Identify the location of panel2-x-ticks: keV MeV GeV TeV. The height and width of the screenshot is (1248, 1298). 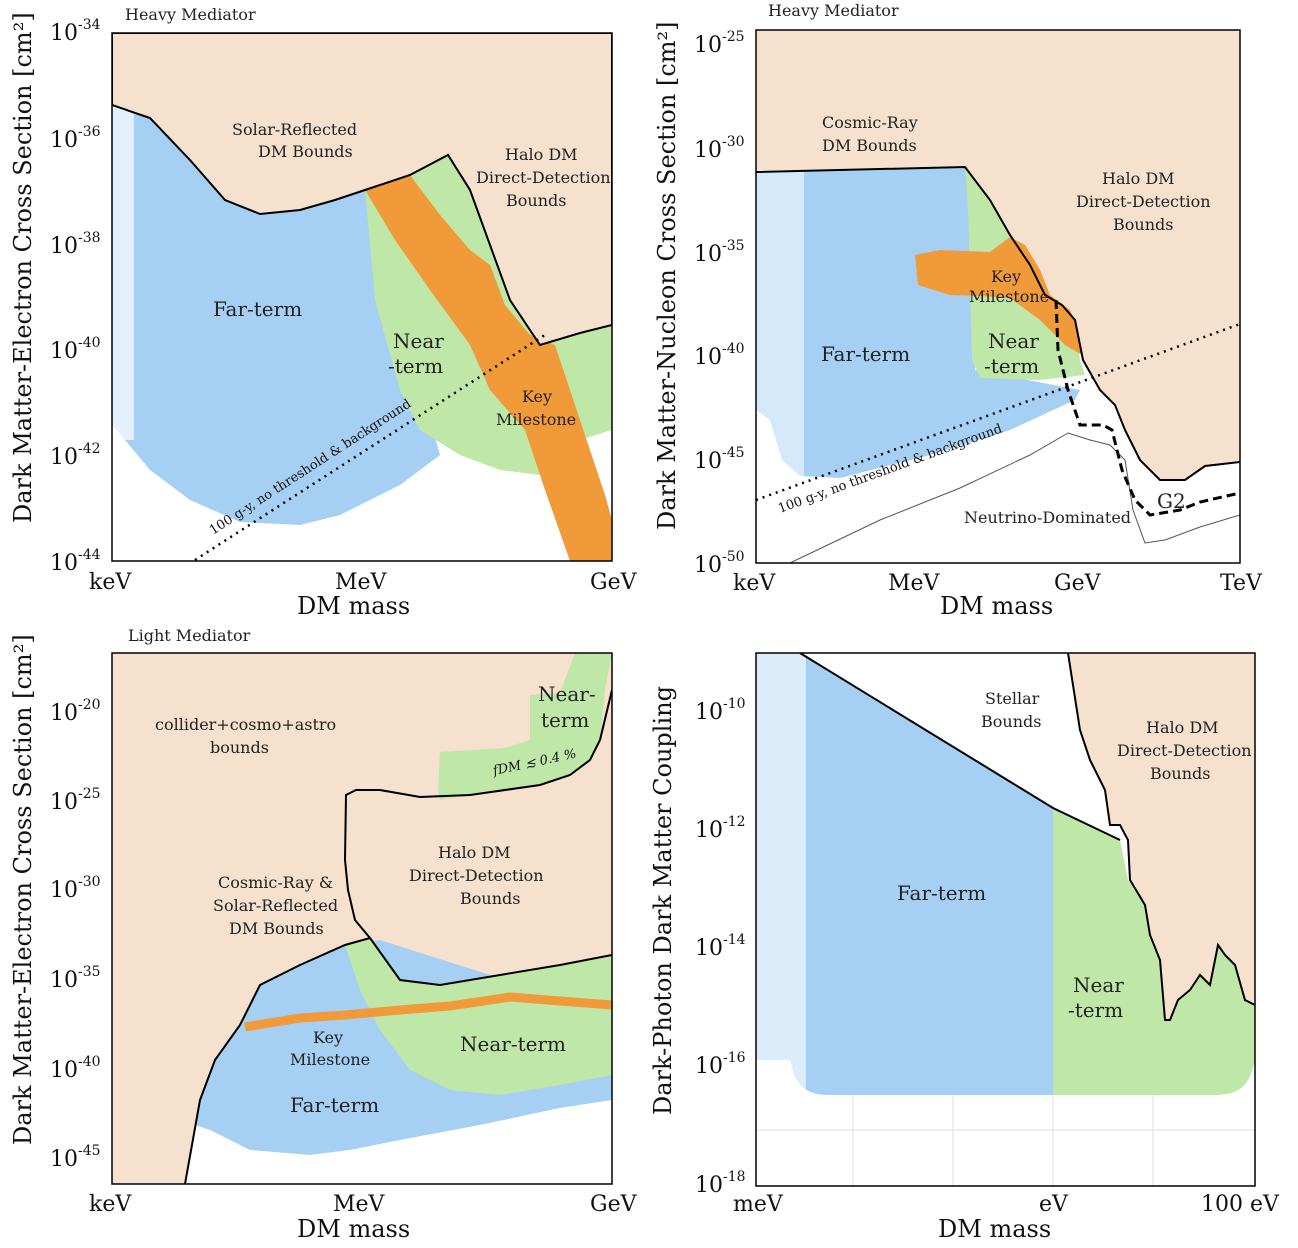
(998, 583).